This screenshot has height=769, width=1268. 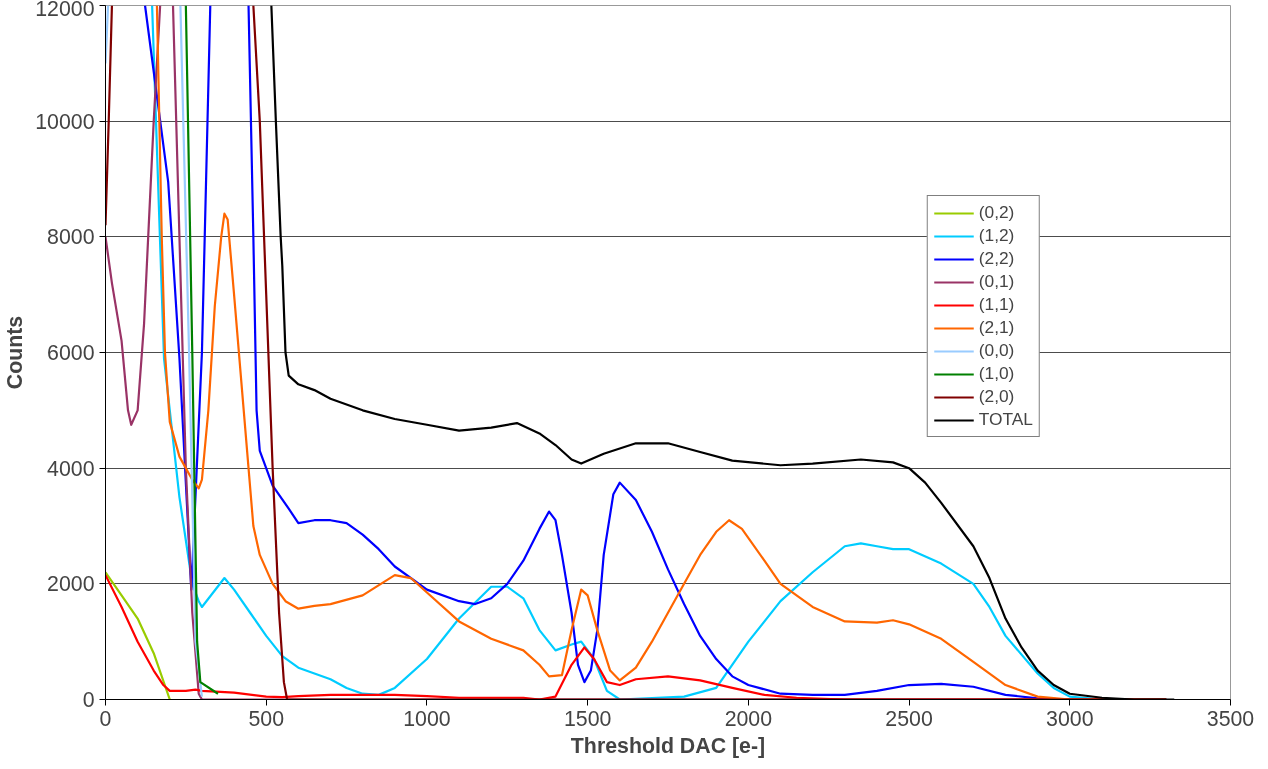 What do you see at coordinates (71, 468) in the screenshot?
I see `y-tick-label: 4000` at bounding box center [71, 468].